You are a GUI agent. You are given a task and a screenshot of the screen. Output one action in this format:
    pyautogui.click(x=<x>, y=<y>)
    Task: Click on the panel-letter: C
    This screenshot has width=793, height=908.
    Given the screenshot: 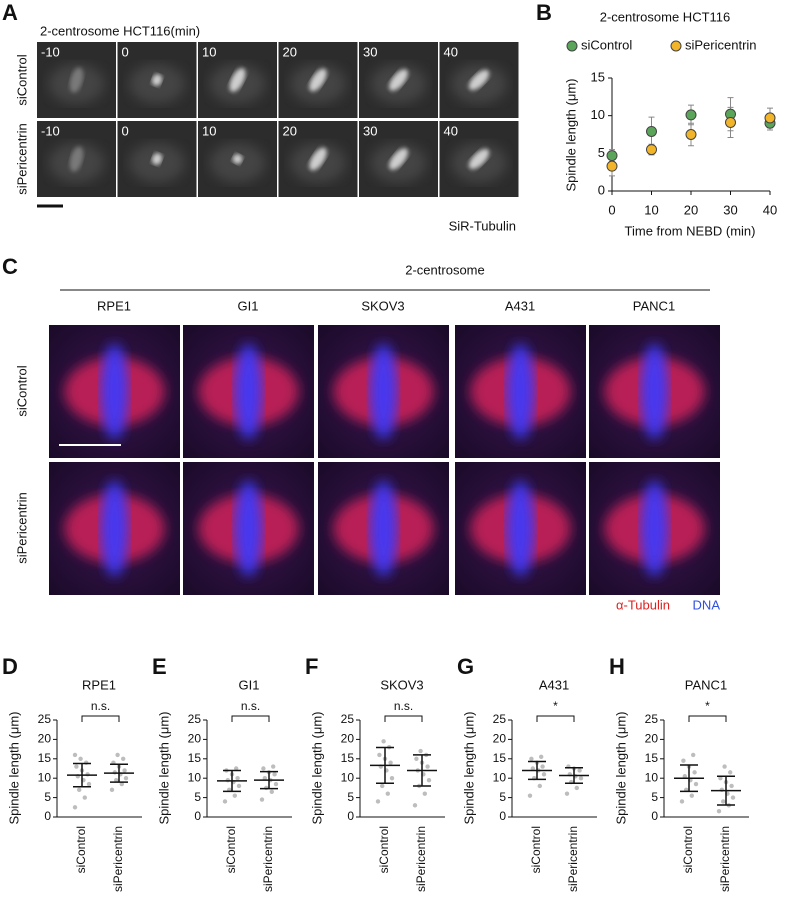 What is the action you would take?
    pyautogui.click(x=10, y=266)
    